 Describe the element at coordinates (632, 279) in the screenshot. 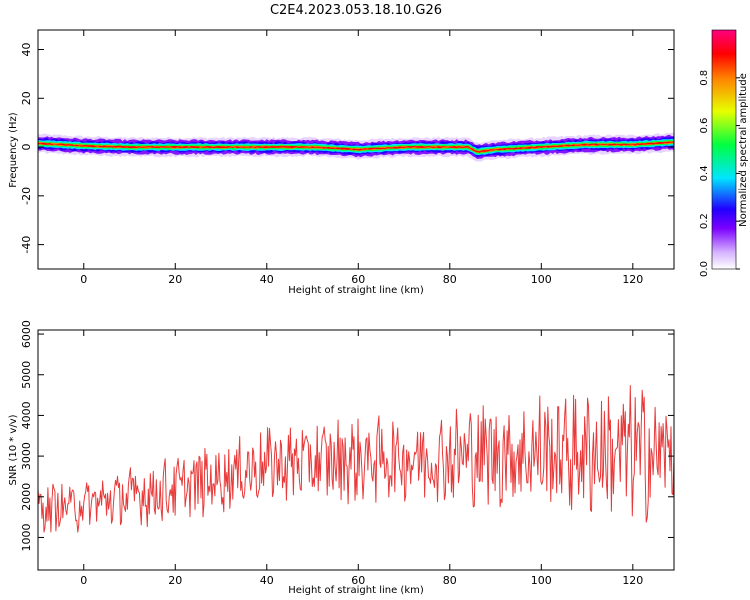

I see `spectrogram-x-tick-label: 120` at that location.